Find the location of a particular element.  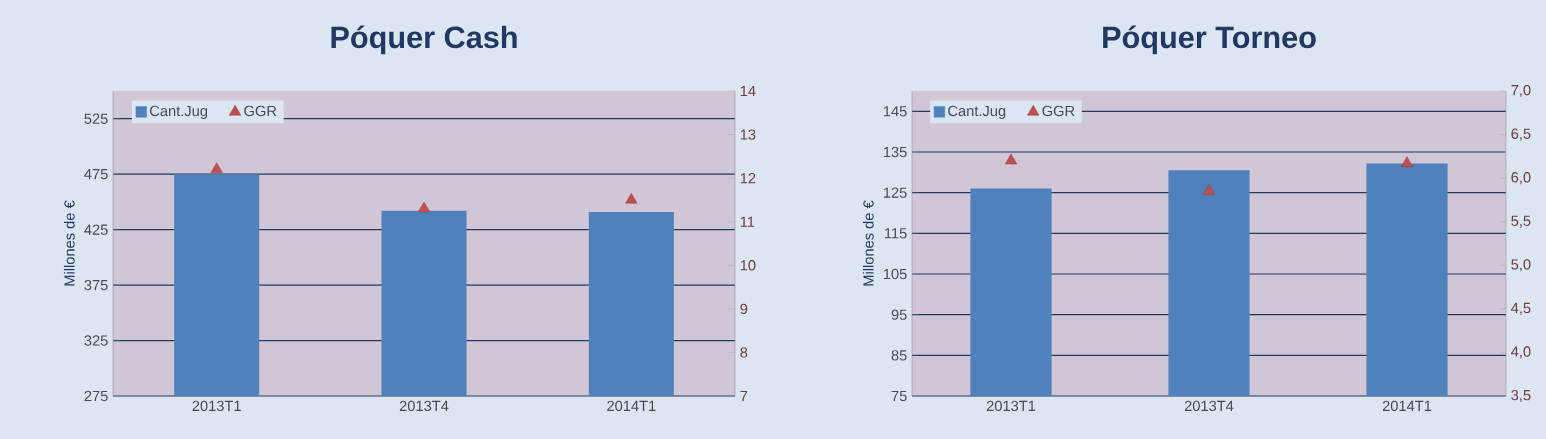

y-tick-label: 75 is located at coordinates (899, 396).